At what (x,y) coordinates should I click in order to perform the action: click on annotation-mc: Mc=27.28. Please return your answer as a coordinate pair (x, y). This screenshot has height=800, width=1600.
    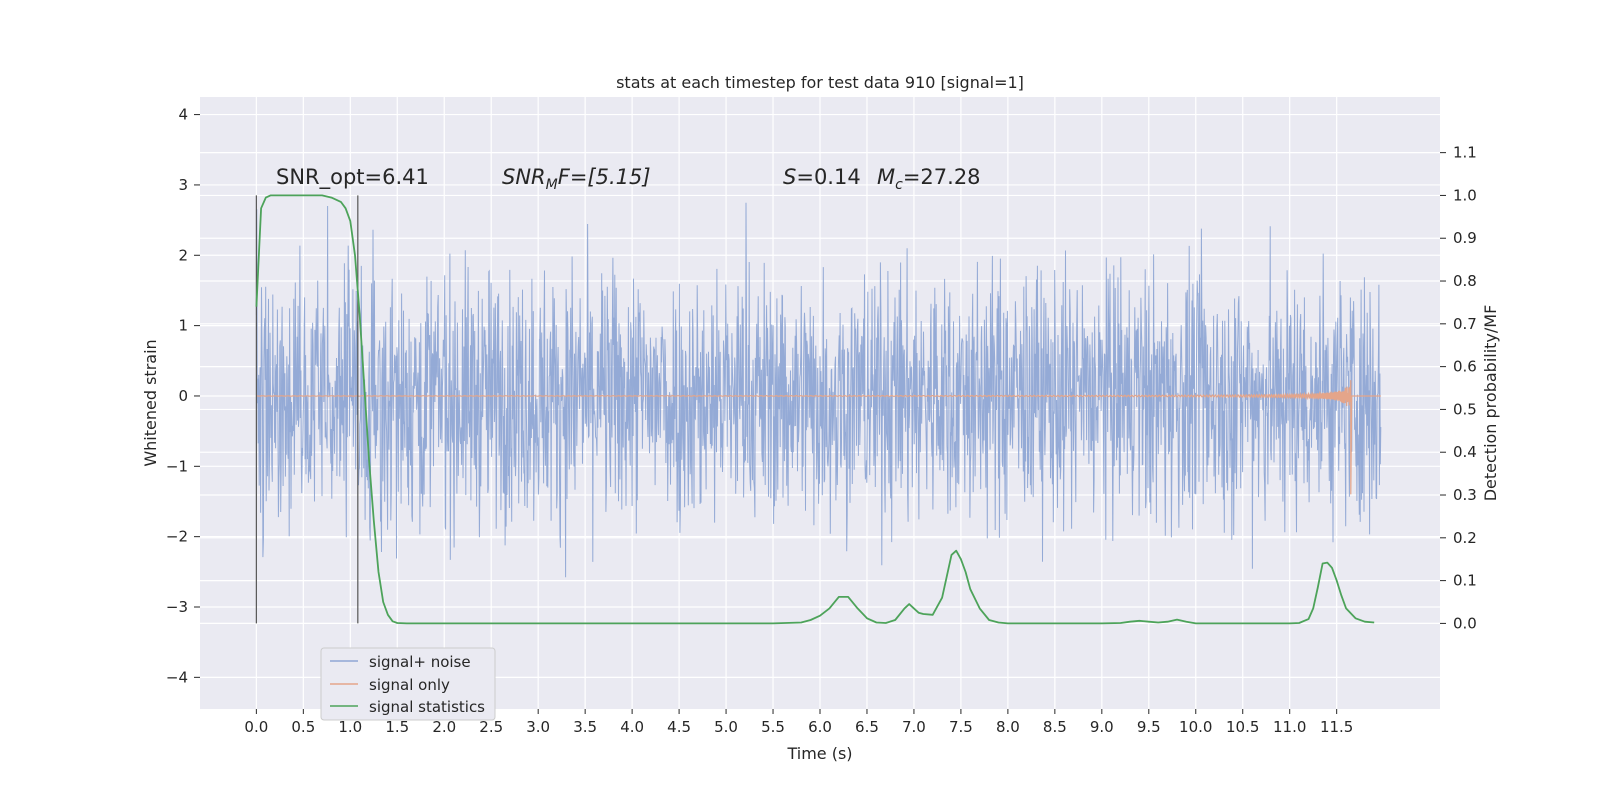
    Looking at the image, I should click on (929, 179).